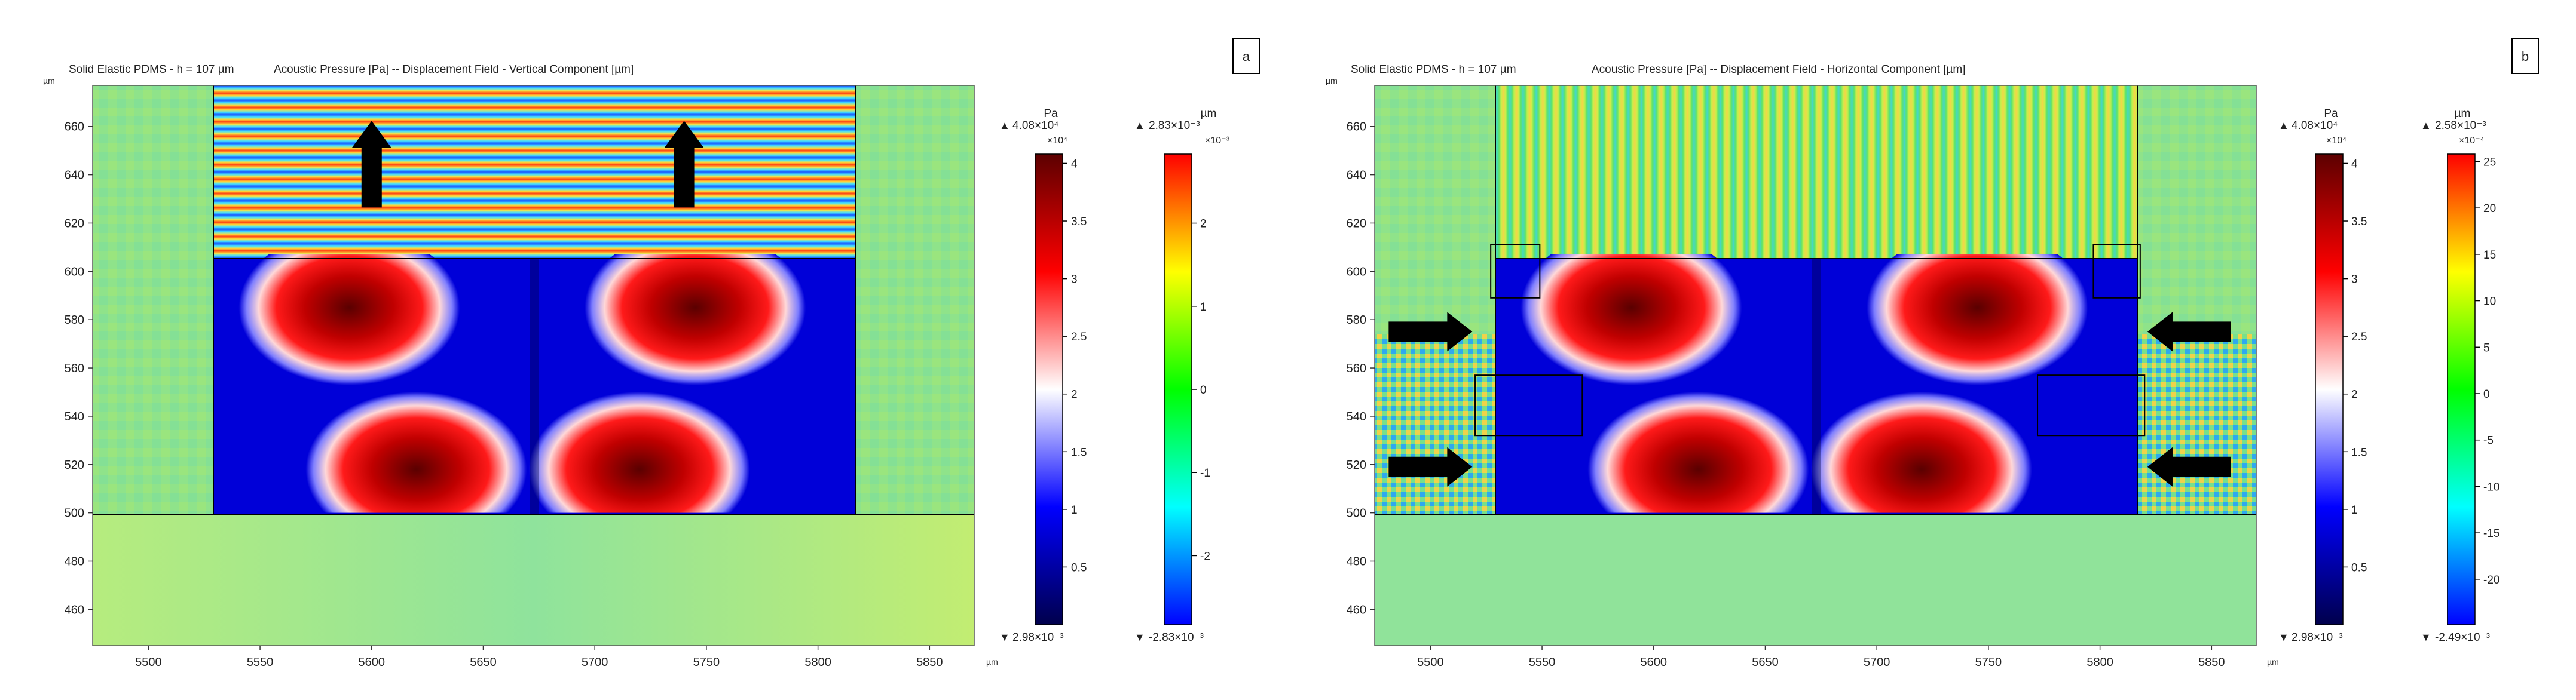 Image resolution: width=2576 pixels, height=700 pixels. I want to click on panel-b-left-edge-speckle, so click(1435, 424).